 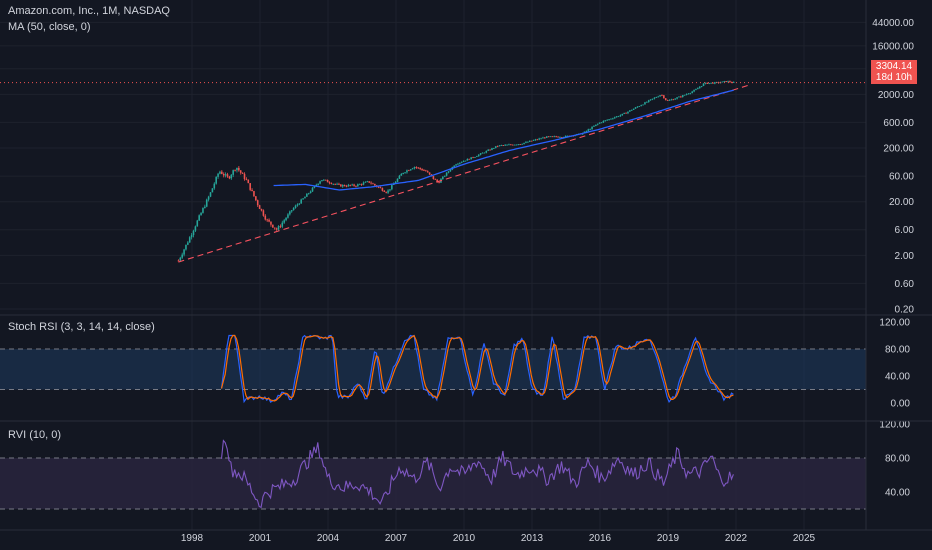 What do you see at coordinates (600, 538) in the screenshot?
I see `time-axis-tick: 2016` at bounding box center [600, 538].